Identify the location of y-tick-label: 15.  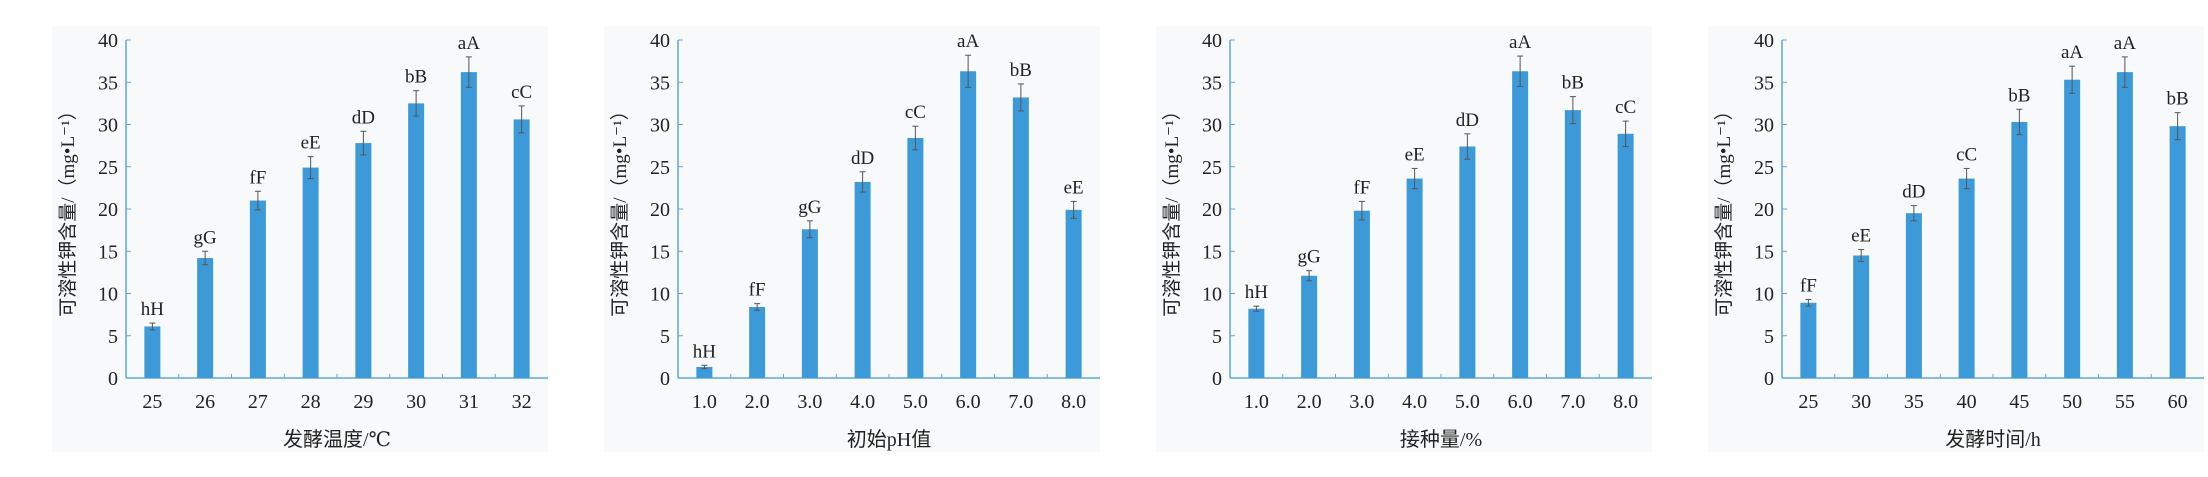
(660, 252).